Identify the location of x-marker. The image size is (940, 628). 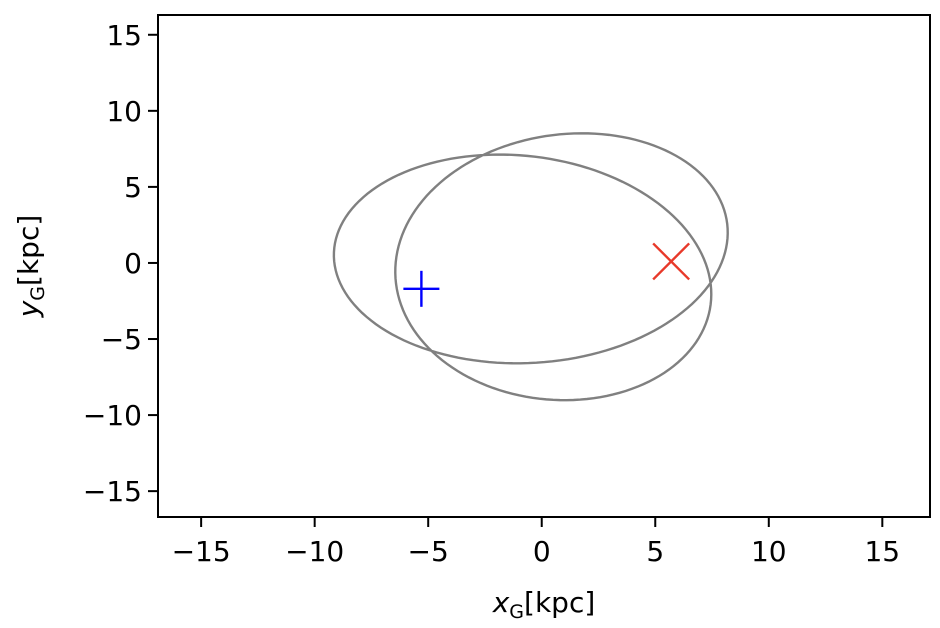
(671, 261).